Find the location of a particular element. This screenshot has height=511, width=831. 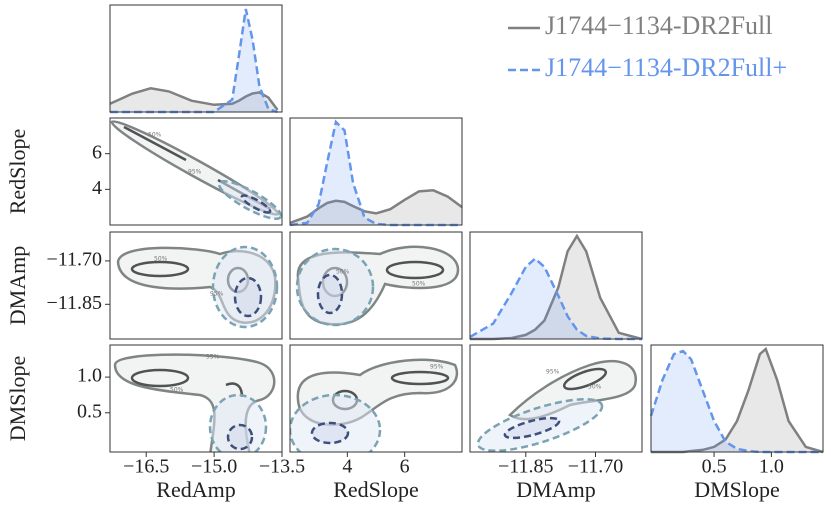

legend-label: J1744−1134-DR2Full is located at coordinates (659, 25).